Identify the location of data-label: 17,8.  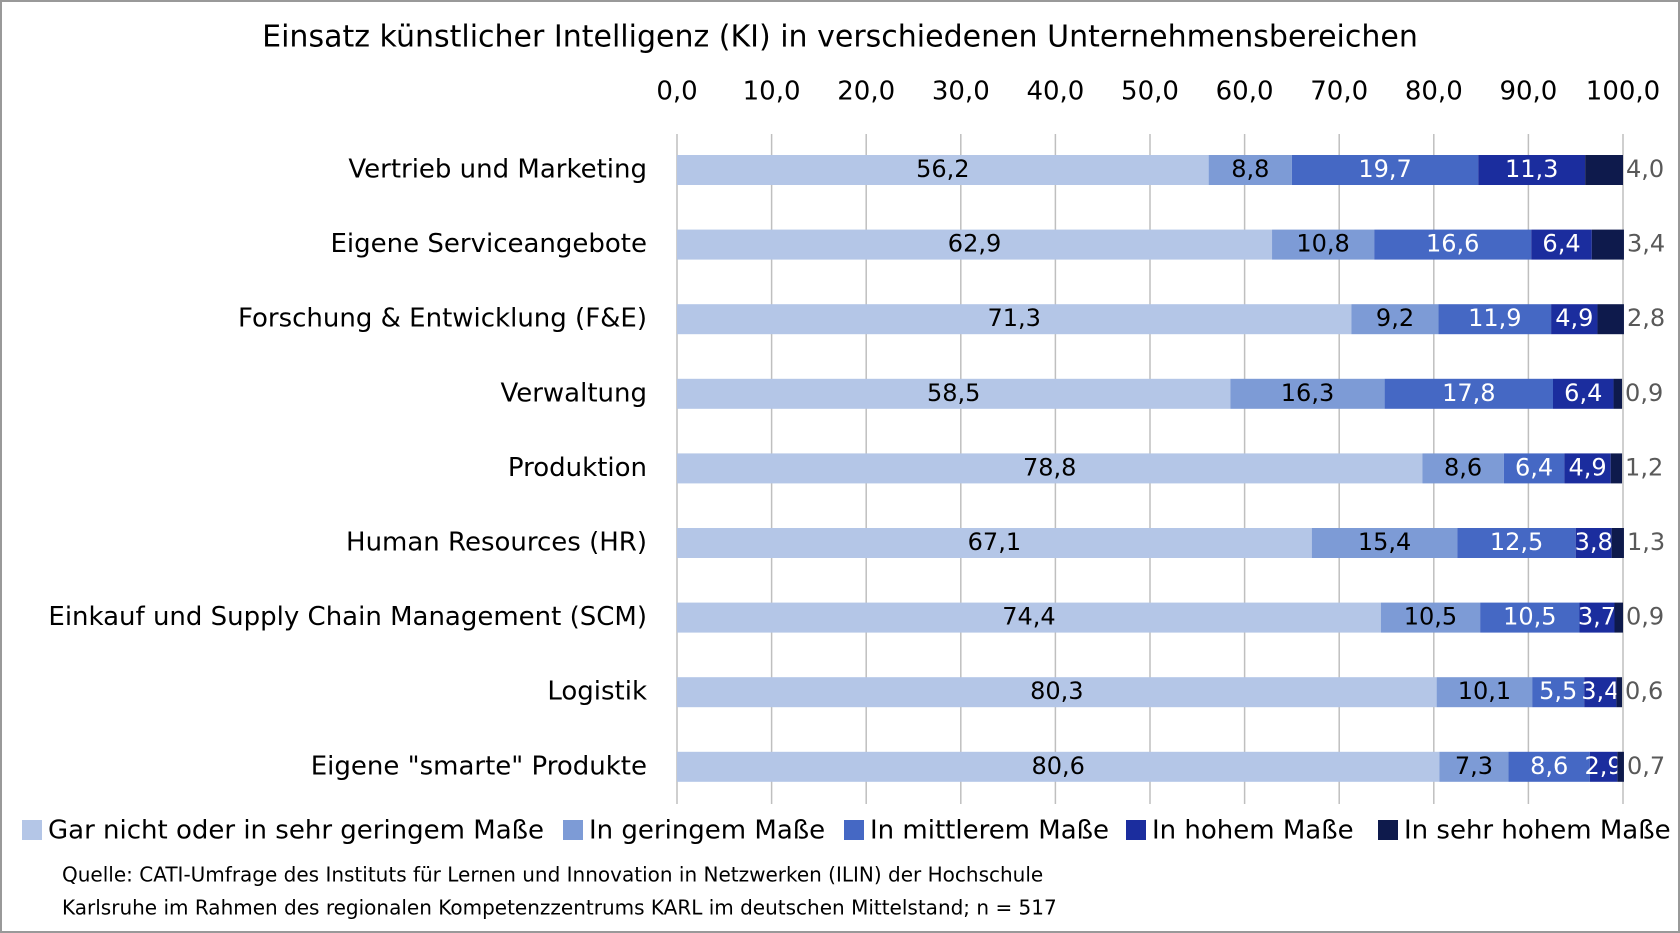
(1468, 393).